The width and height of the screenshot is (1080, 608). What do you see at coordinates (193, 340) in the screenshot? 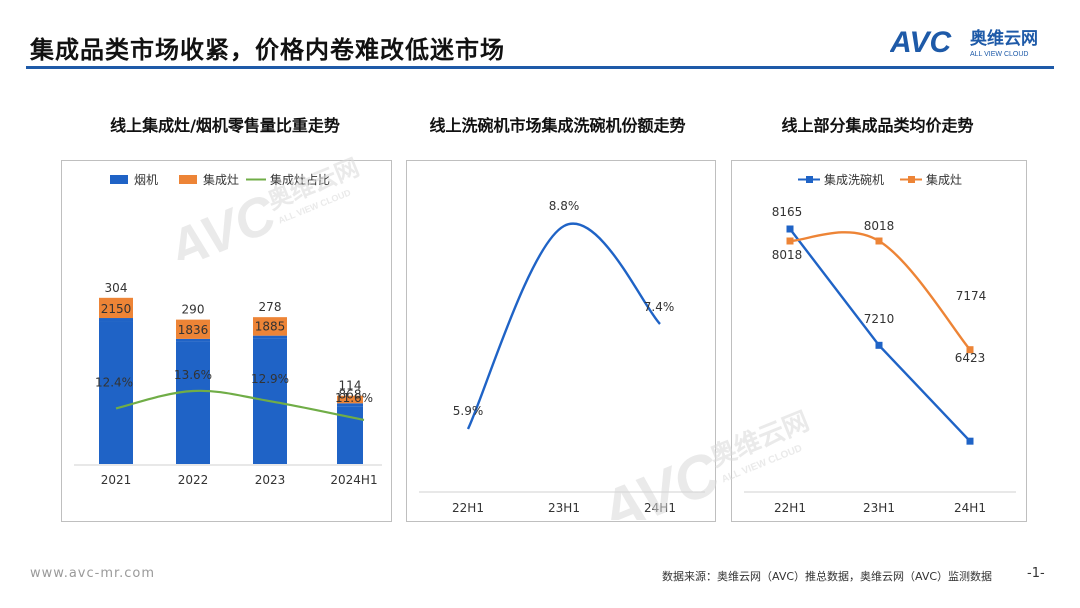
I see `bar-sep-2022` at bounding box center [193, 340].